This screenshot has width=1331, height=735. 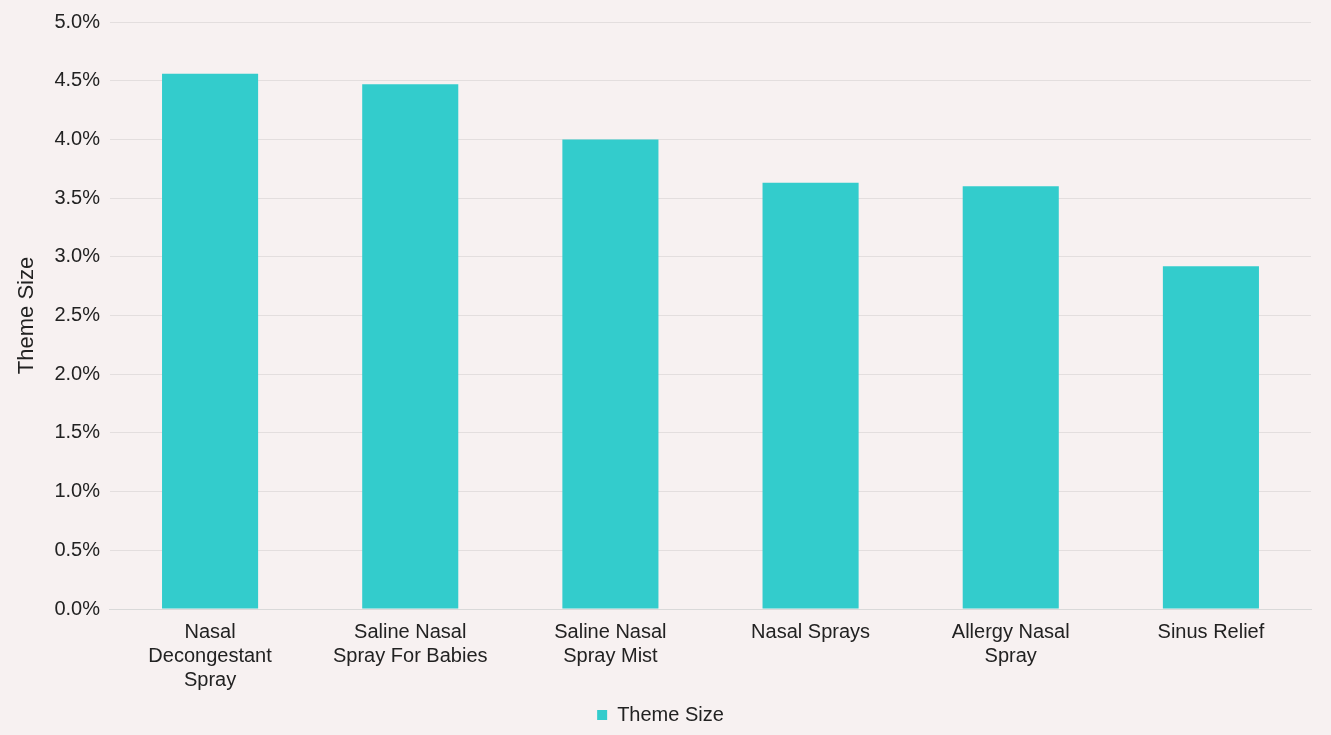 I want to click on x-tick-label: Sinus Relief, so click(x=1211, y=630).